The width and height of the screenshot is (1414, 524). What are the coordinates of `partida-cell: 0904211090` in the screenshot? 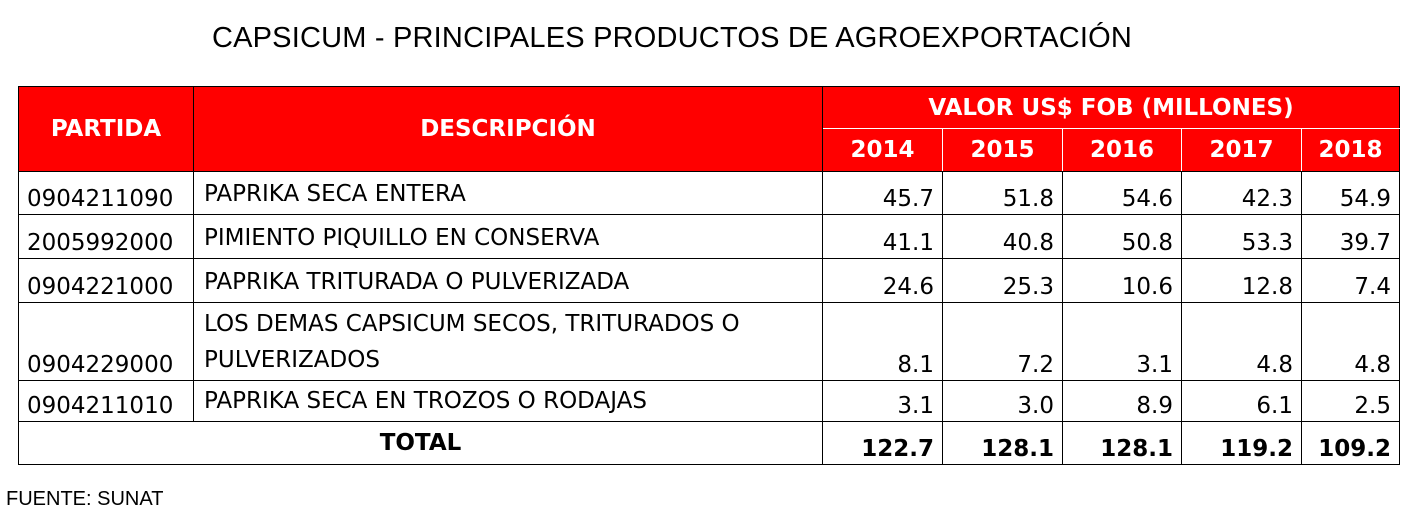 It's located at (106, 193).